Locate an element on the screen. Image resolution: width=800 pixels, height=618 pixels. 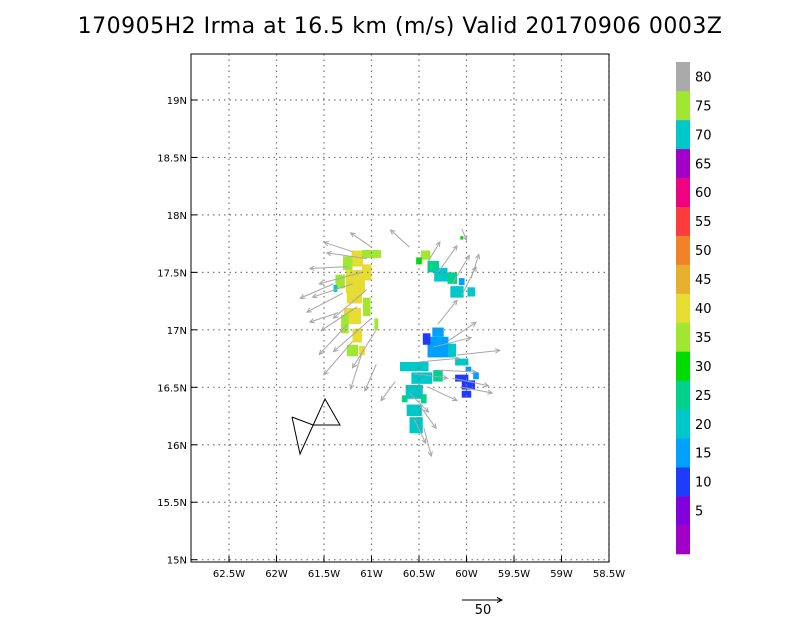
colorbar-label: 50 is located at coordinates (703, 251).